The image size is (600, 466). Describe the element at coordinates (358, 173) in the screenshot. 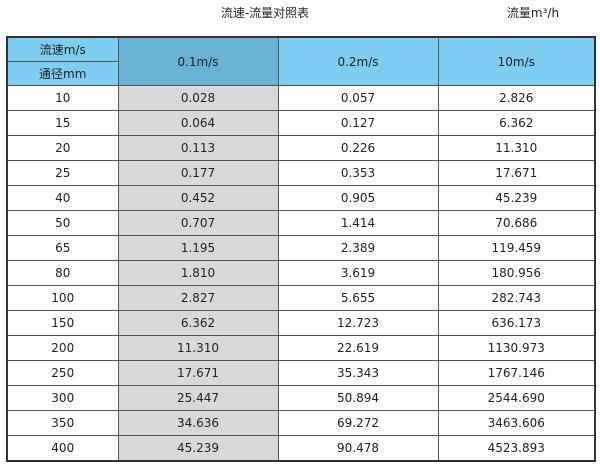

I see `flow-cell: 0.353` at that location.